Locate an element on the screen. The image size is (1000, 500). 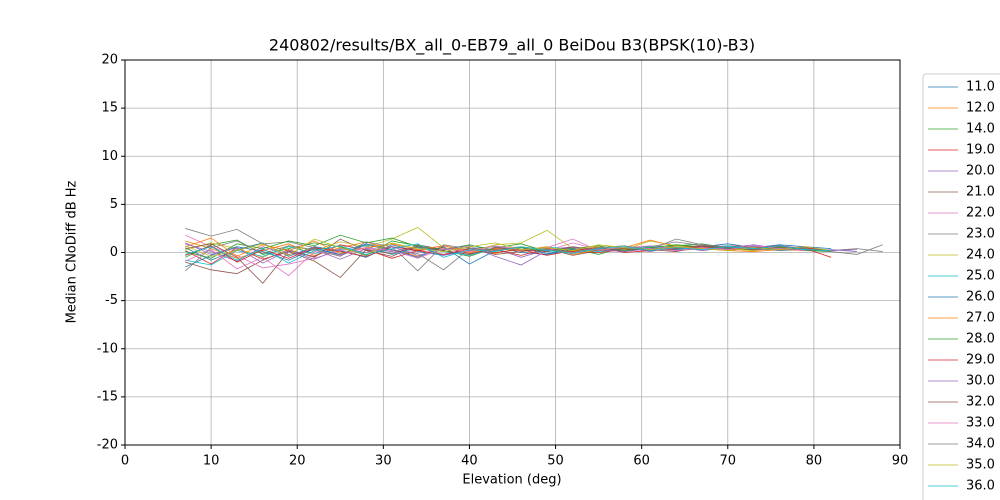
y-tick-label: 0 is located at coordinates (114, 252).